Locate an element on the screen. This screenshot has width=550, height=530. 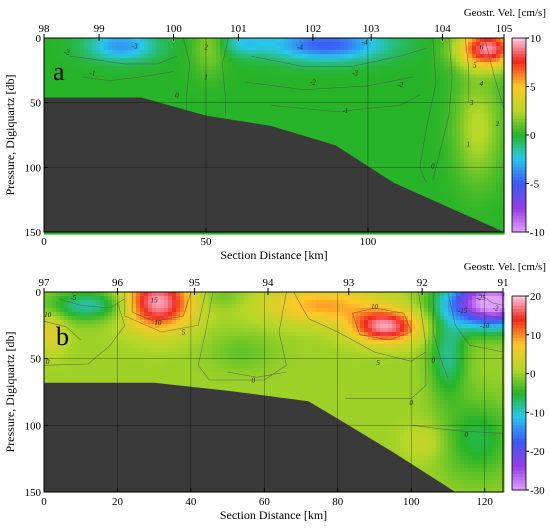
contour-label: -2 is located at coordinates (400, 85).